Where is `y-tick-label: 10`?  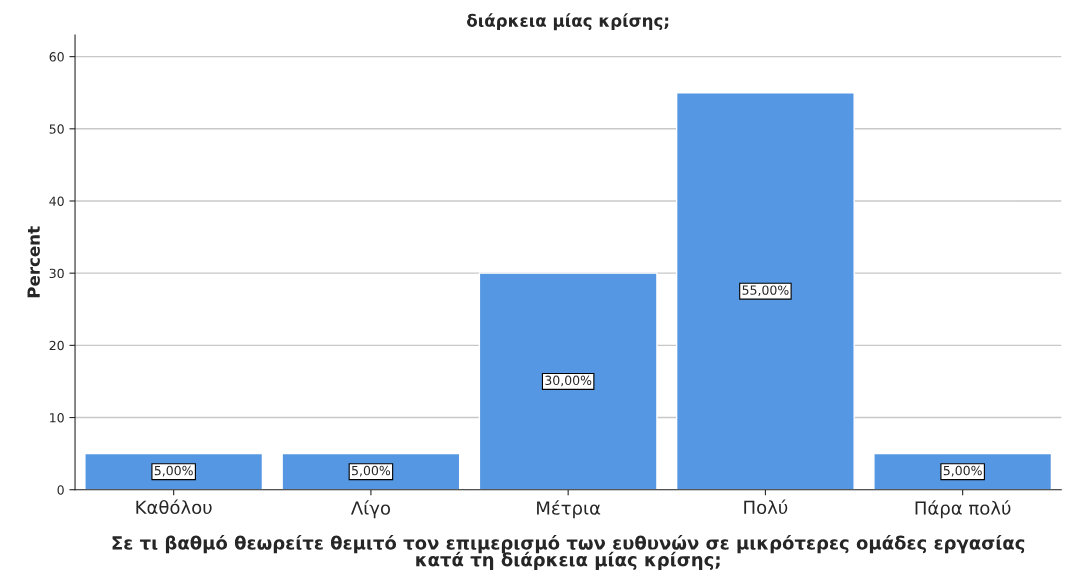
y-tick-label: 10 is located at coordinates (57, 418).